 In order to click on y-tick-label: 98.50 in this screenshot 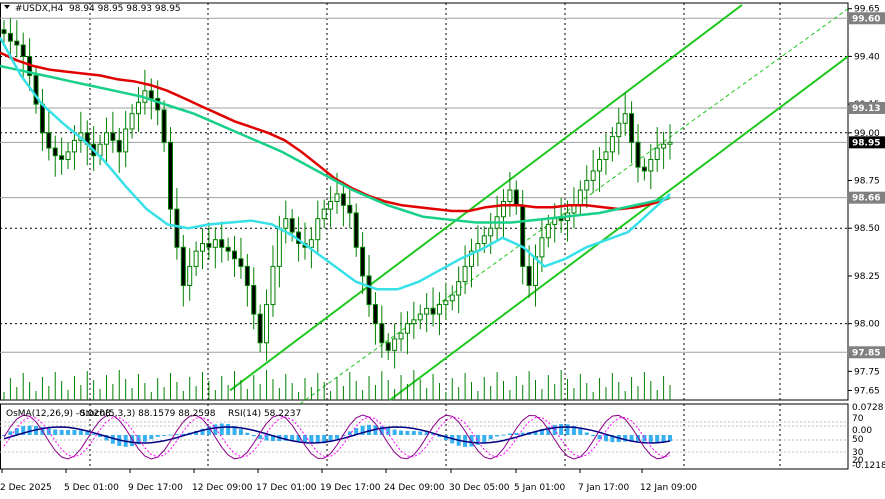, I will do `click(867, 229)`.